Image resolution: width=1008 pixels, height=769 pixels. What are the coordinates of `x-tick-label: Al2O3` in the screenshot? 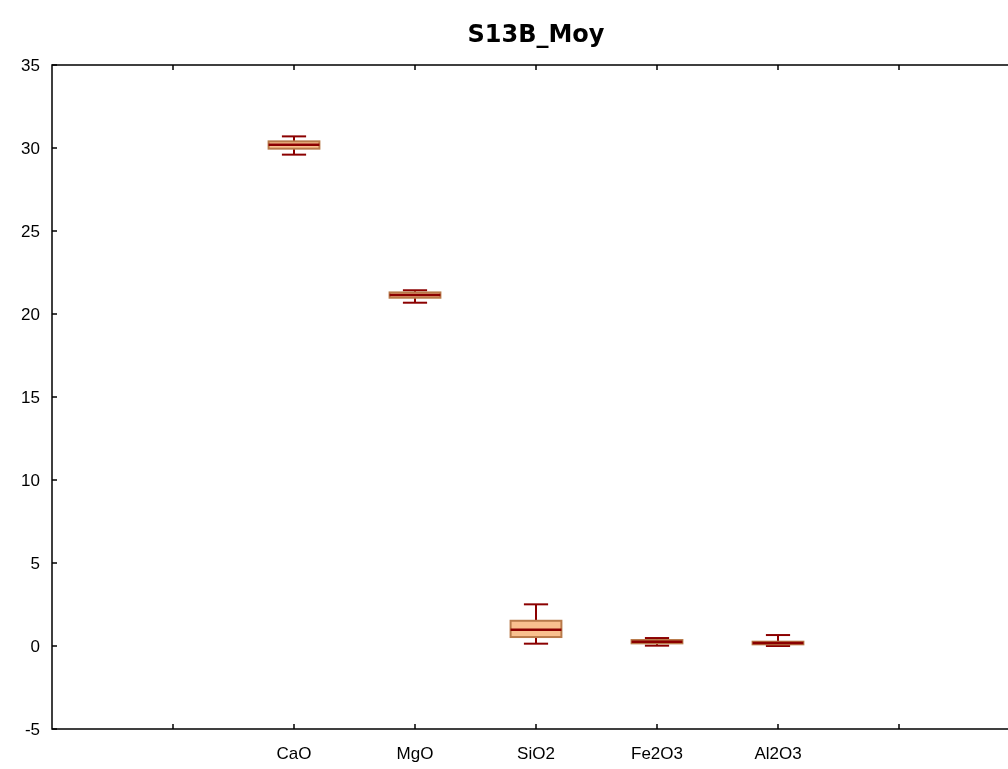 It's located at (778, 753).